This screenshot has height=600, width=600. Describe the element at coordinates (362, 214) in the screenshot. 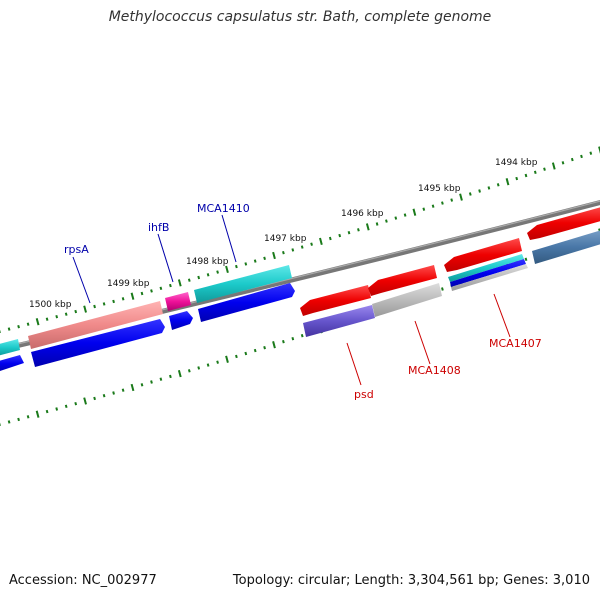

I see `scale-label: 1496 kbp` at that location.